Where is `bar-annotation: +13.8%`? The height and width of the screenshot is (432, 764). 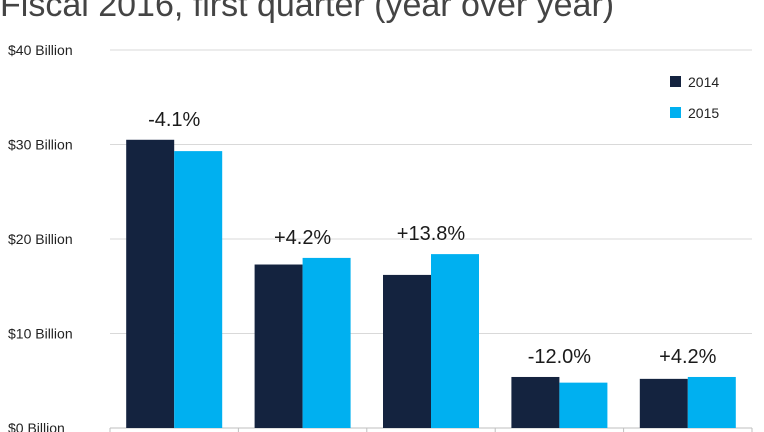 bar-annotation: +13.8% is located at coordinates (431, 234).